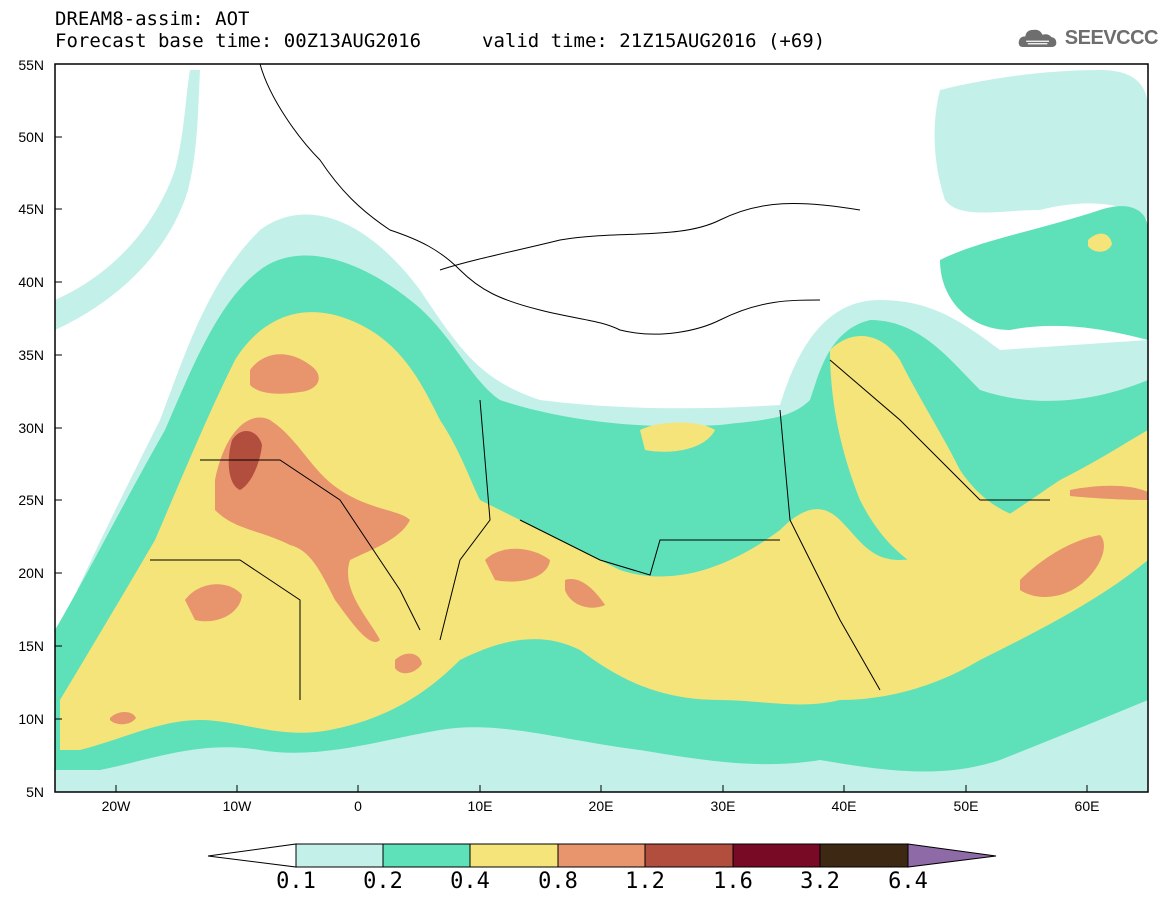 The width and height of the screenshot is (1165, 905). What do you see at coordinates (776, 855) in the screenshot?
I see `colorbar-segment-1.6-3.2` at bounding box center [776, 855].